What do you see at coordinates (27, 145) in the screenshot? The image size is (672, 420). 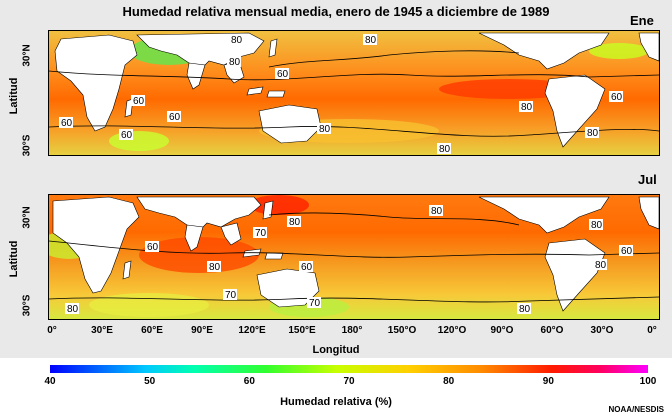 I see `ytick-30s-jan: 30°S` at bounding box center [27, 145].